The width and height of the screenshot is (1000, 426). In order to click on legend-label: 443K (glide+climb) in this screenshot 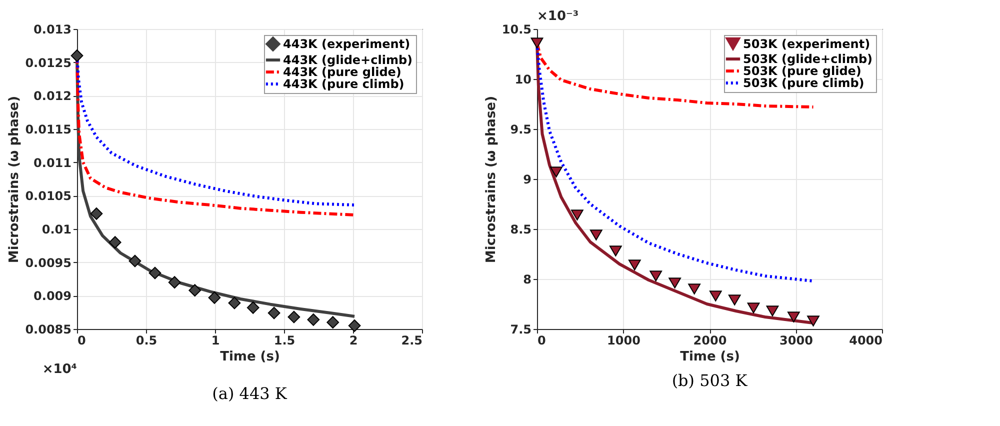, I will do `click(348, 60)`.